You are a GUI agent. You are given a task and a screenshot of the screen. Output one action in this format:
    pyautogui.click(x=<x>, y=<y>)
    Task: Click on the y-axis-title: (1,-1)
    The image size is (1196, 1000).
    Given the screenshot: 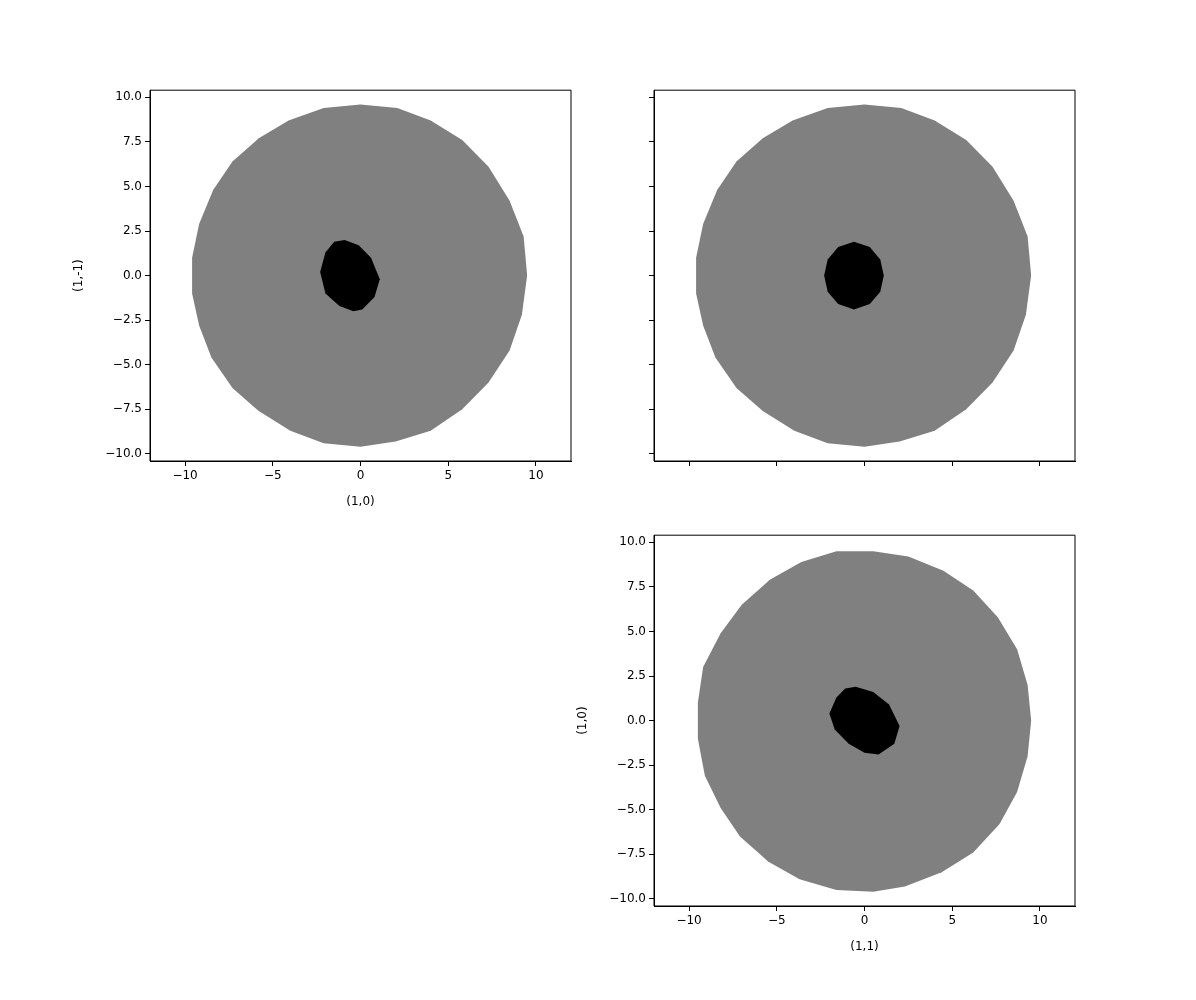 What is the action you would take?
    pyautogui.click(x=78, y=275)
    